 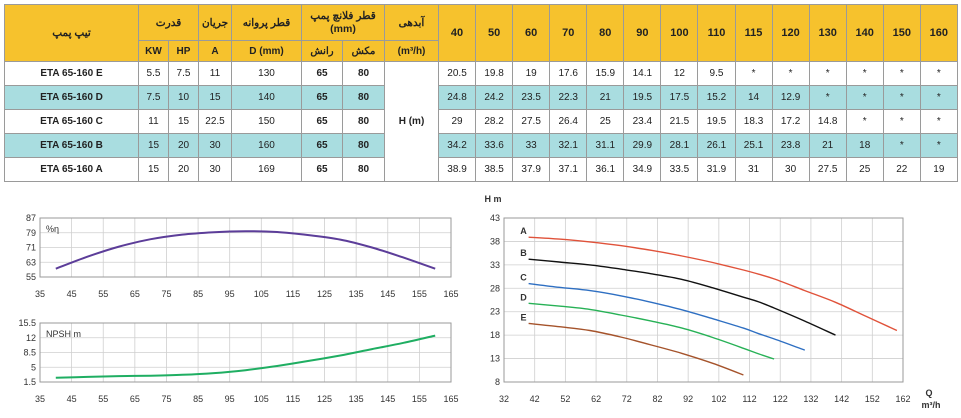 I want to click on series-label: A, so click(x=523, y=231).